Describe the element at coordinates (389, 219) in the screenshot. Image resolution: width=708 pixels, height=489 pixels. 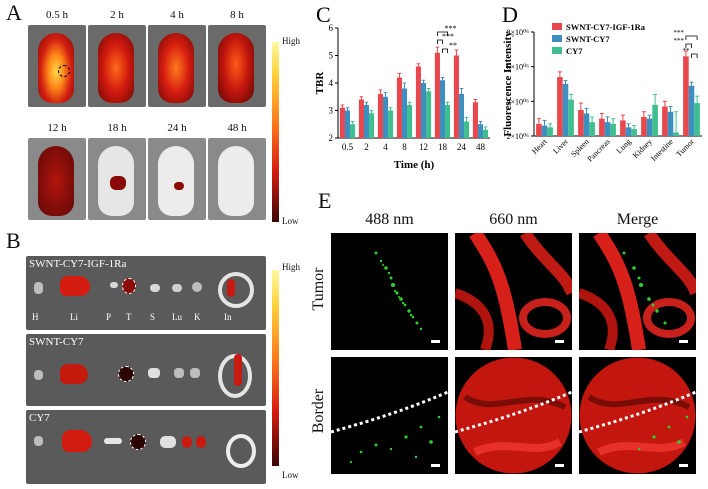
I see `column-header: 488 nm` at that location.